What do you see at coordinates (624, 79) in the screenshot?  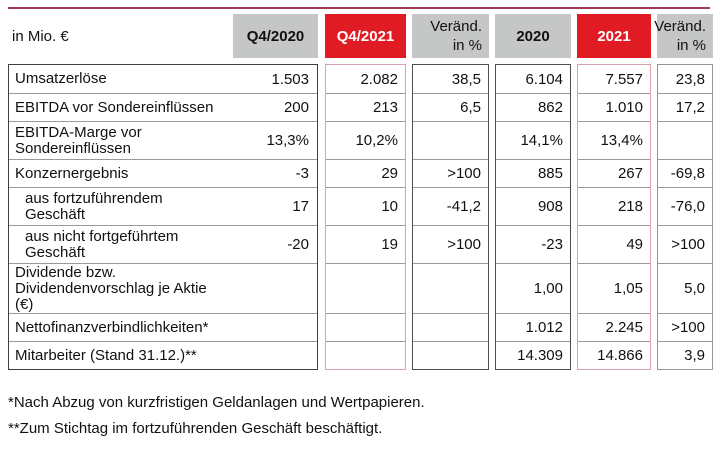 I see `table-cell: 7.557` at bounding box center [624, 79].